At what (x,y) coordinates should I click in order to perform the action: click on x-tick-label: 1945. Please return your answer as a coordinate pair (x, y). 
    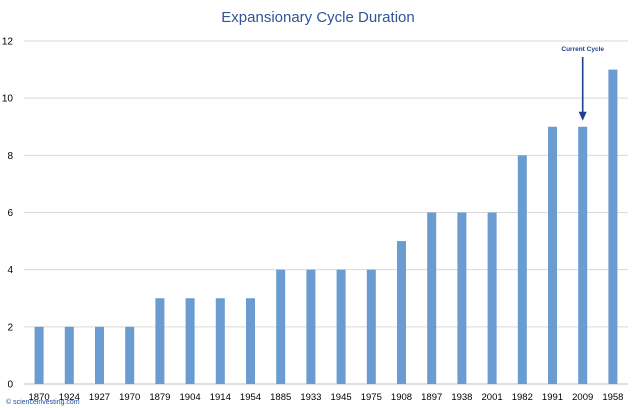
    Looking at the image, I should click on (341, 397).